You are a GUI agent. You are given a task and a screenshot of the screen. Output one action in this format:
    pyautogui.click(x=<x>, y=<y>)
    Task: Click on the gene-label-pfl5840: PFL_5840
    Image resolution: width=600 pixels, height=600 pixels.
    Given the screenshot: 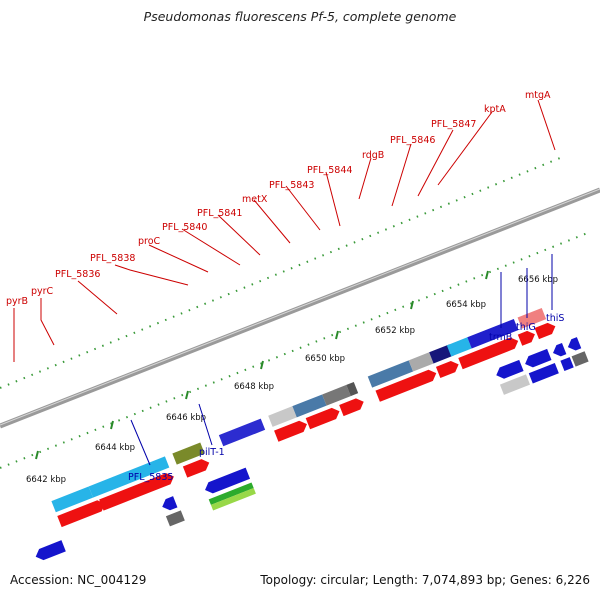 What is the action you would take?
    pyautogui.click(x=184, y=227)
    